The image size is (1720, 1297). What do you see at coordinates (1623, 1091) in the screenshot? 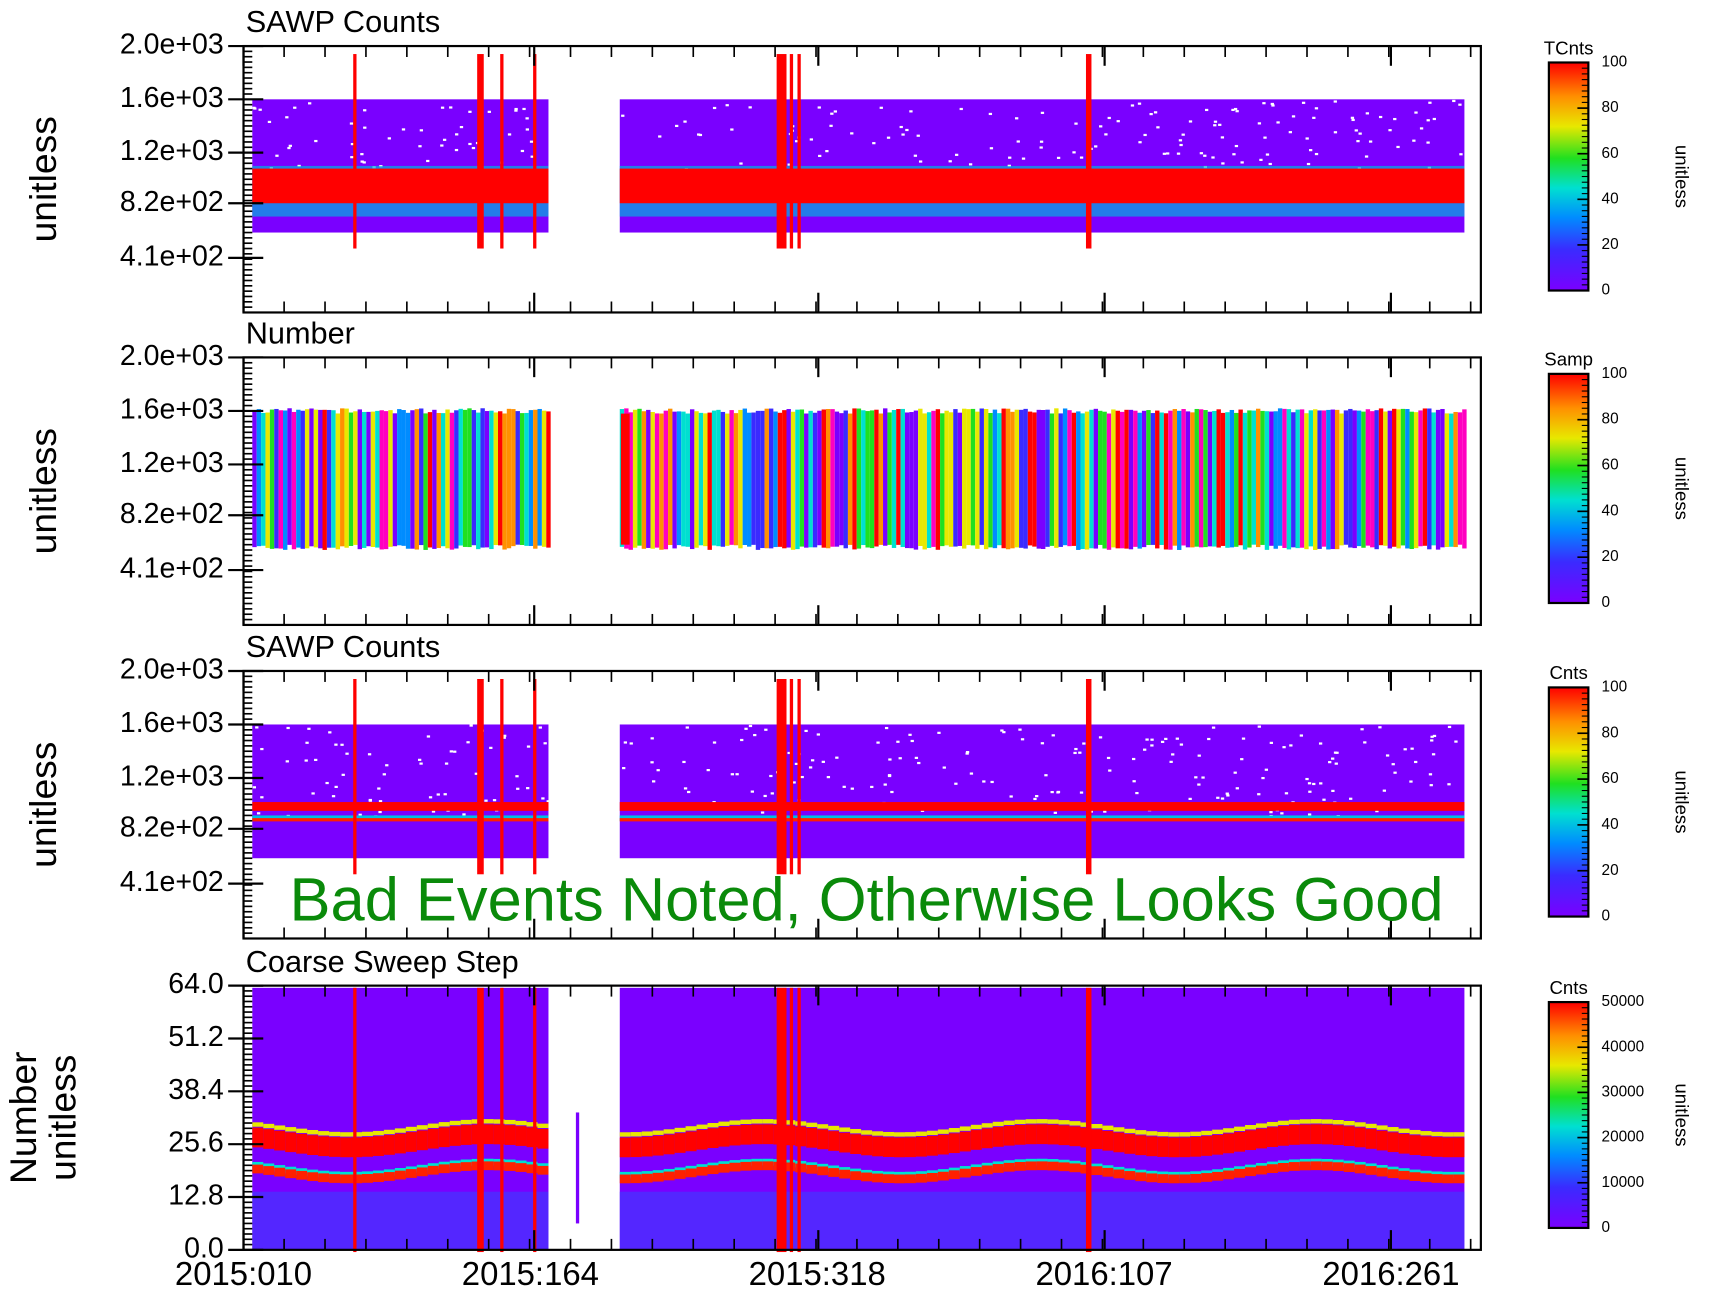
I see `colorbar-tick-label: 30000` at bounding box center [1623, 1091].